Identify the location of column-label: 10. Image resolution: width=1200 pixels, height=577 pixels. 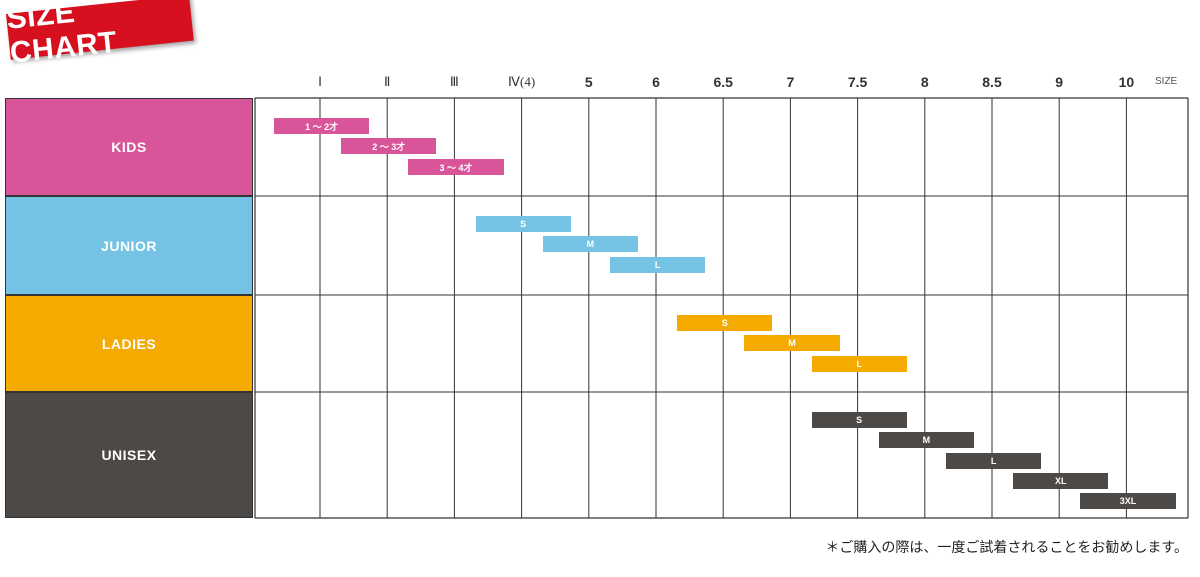
(1126, 82).